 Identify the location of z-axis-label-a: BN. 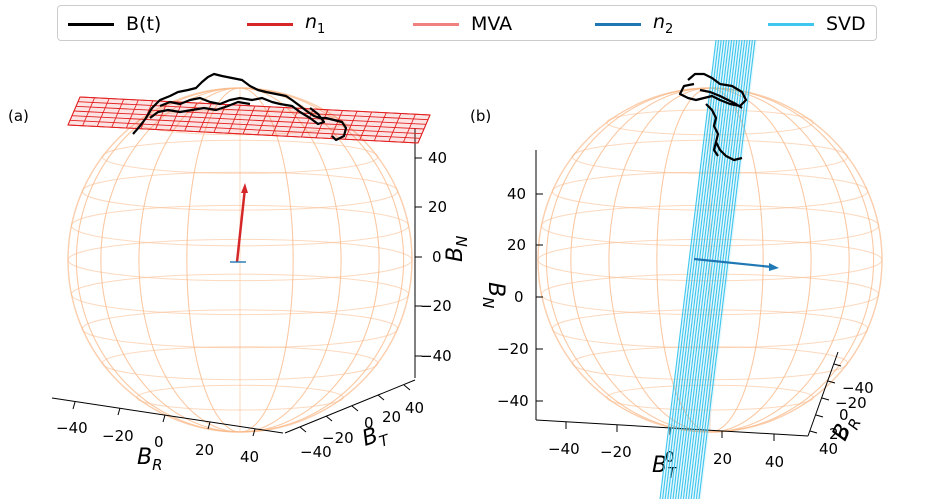
(457, 249).